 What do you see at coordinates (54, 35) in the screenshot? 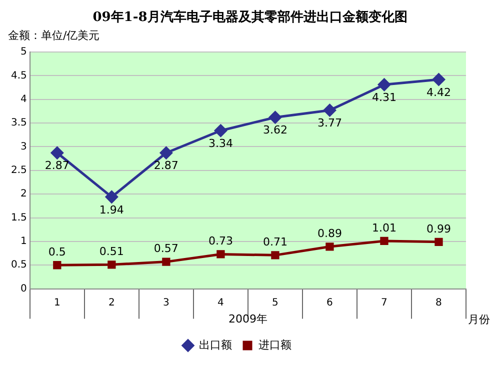
I see `y-axis-title: 金额：单位/亿美元` at bounding box center [54, 35].